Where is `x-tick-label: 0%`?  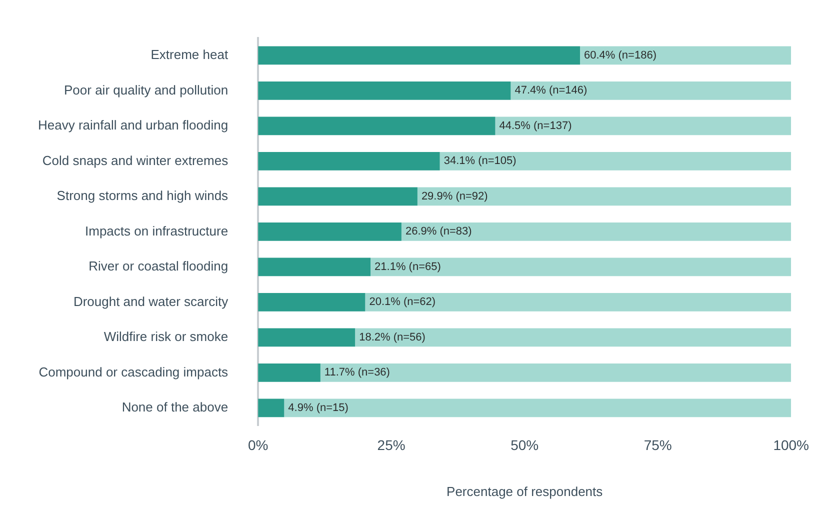 x-tick-label: 0% is located at coordinates (258, 444).